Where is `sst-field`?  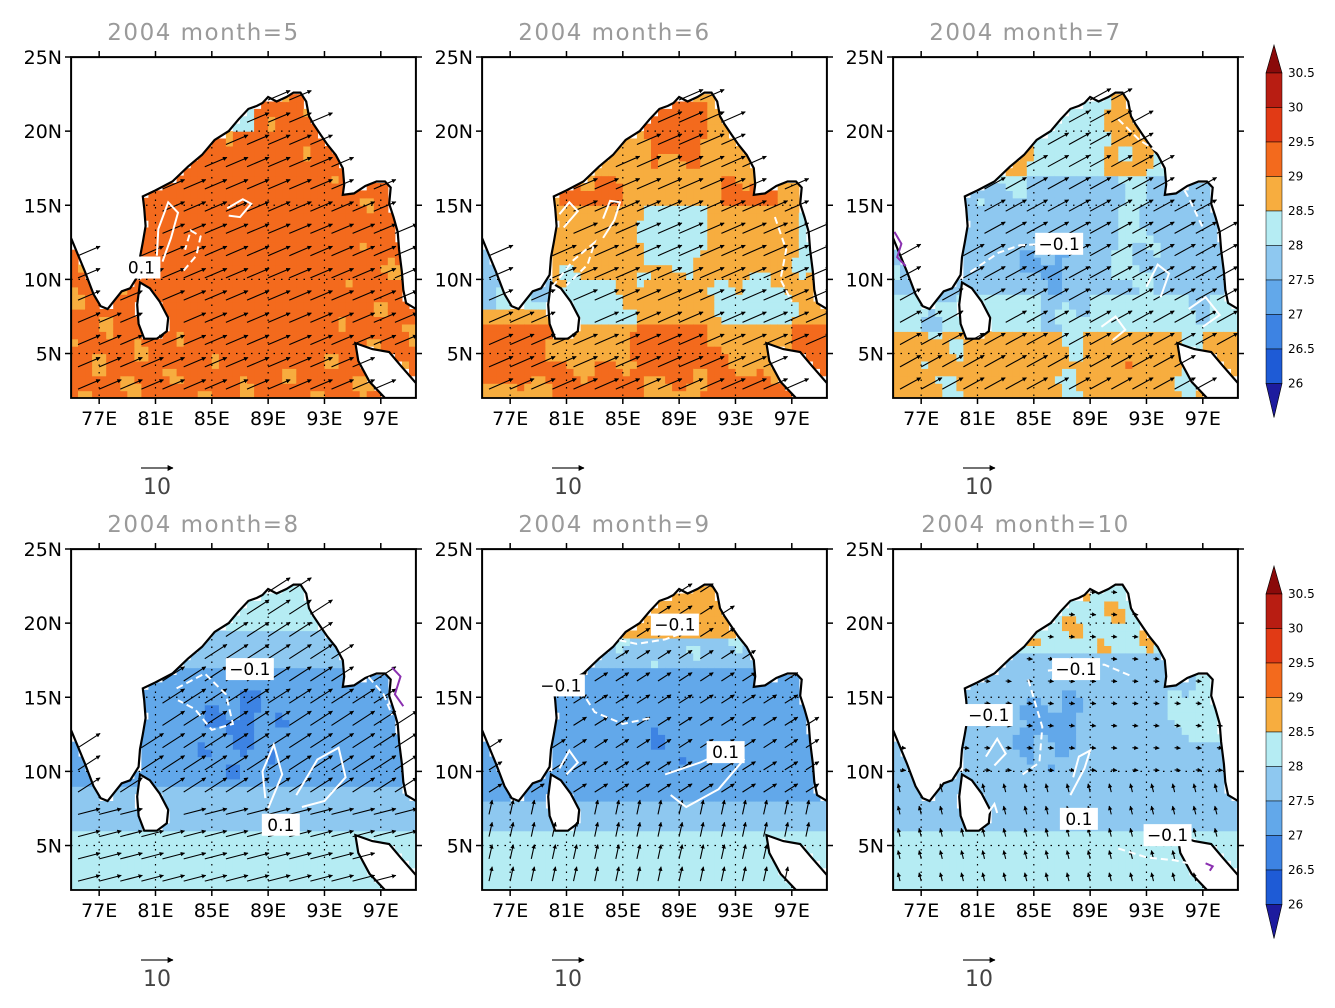 sst-field is located at coordinates (243, 246).